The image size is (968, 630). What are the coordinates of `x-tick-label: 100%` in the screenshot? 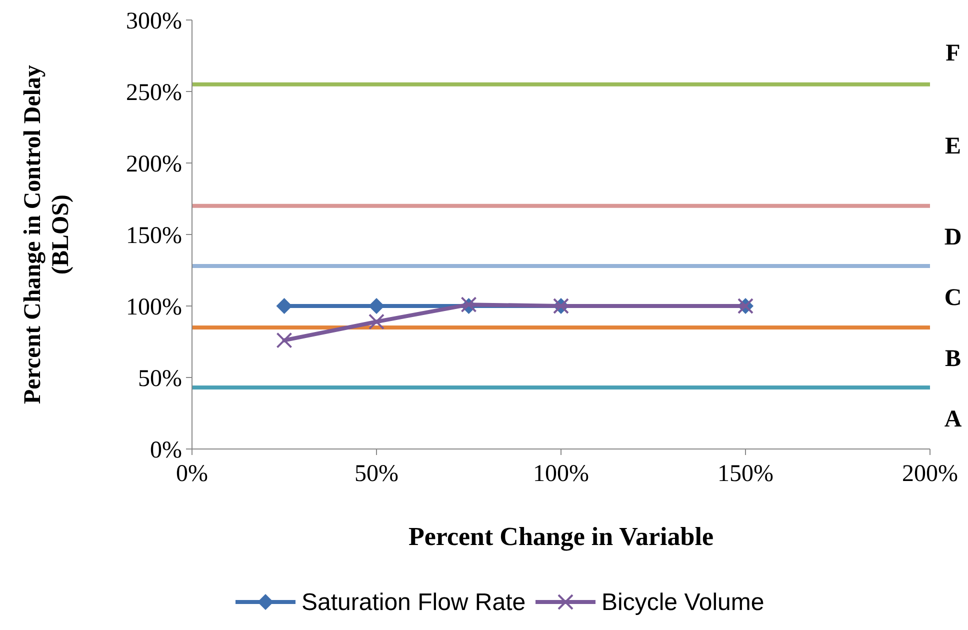 It's located at (561, 474).